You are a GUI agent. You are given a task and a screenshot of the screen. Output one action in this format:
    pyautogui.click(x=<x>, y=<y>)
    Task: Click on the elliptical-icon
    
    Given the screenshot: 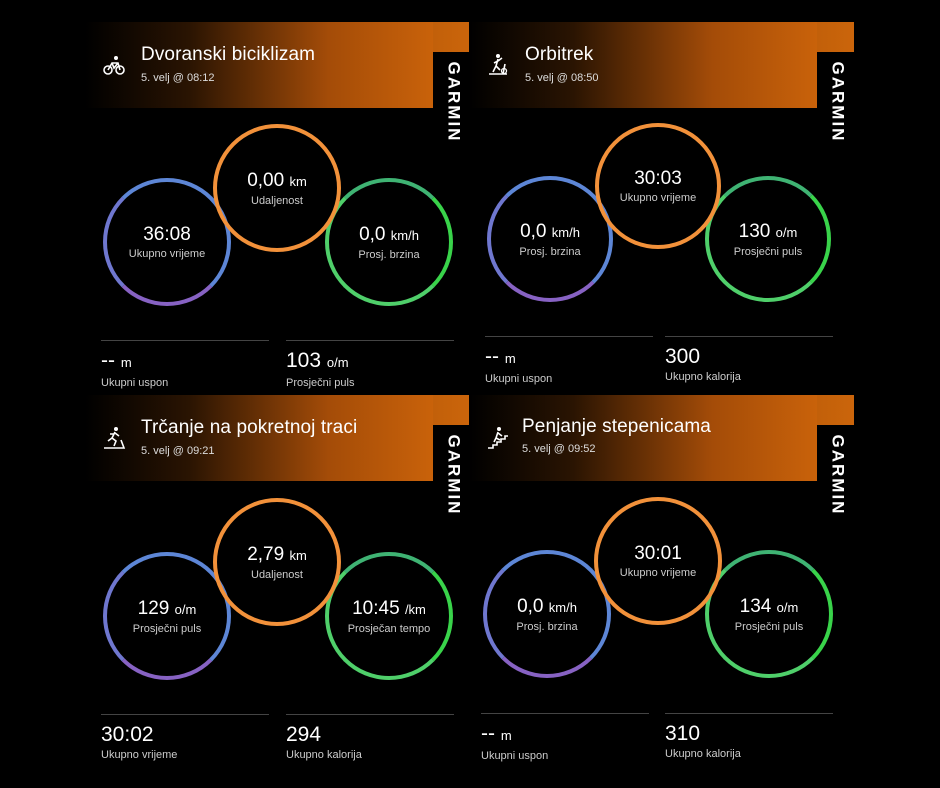 What is the action you would take?
    pyautogui.click(x=498, y=64)
    